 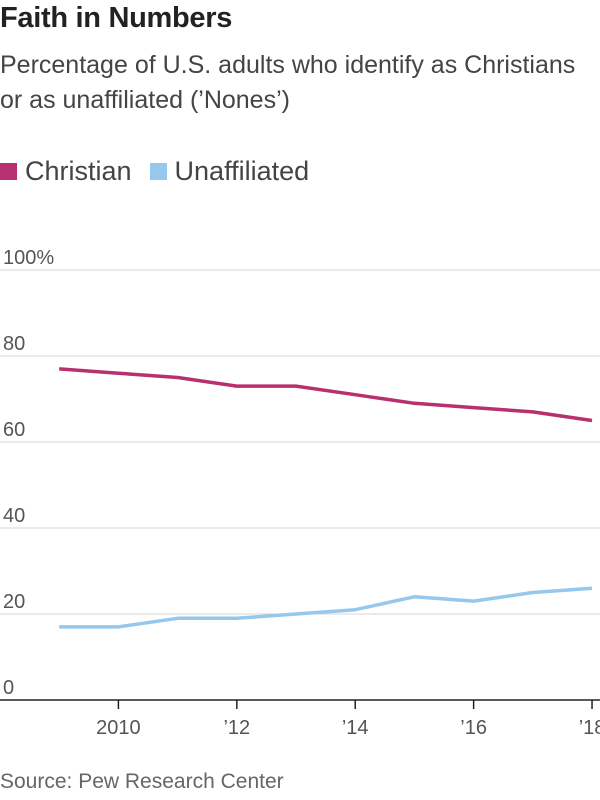 I want to click on series-line-christian, so click(x=326, y=395).